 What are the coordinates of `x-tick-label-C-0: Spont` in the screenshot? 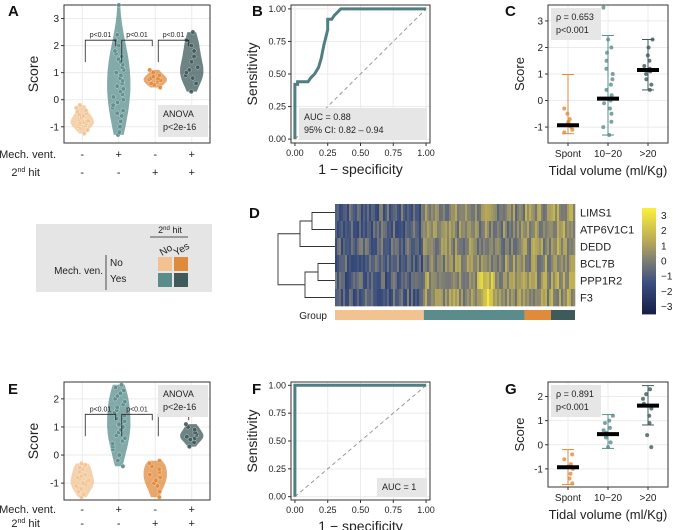 It's located at (568, 154).